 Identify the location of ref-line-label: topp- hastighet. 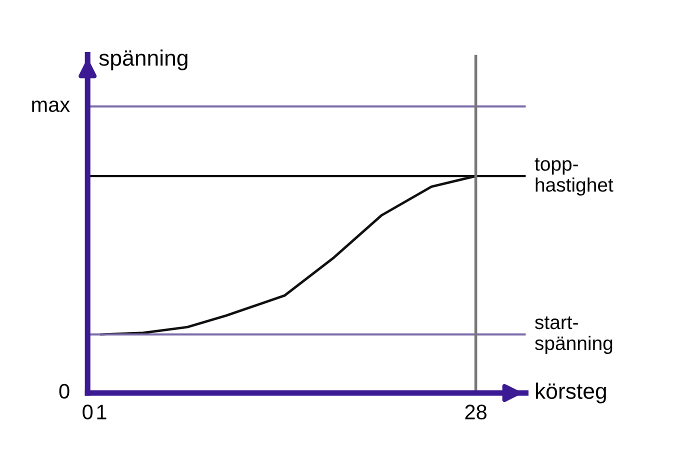
(574, 177).